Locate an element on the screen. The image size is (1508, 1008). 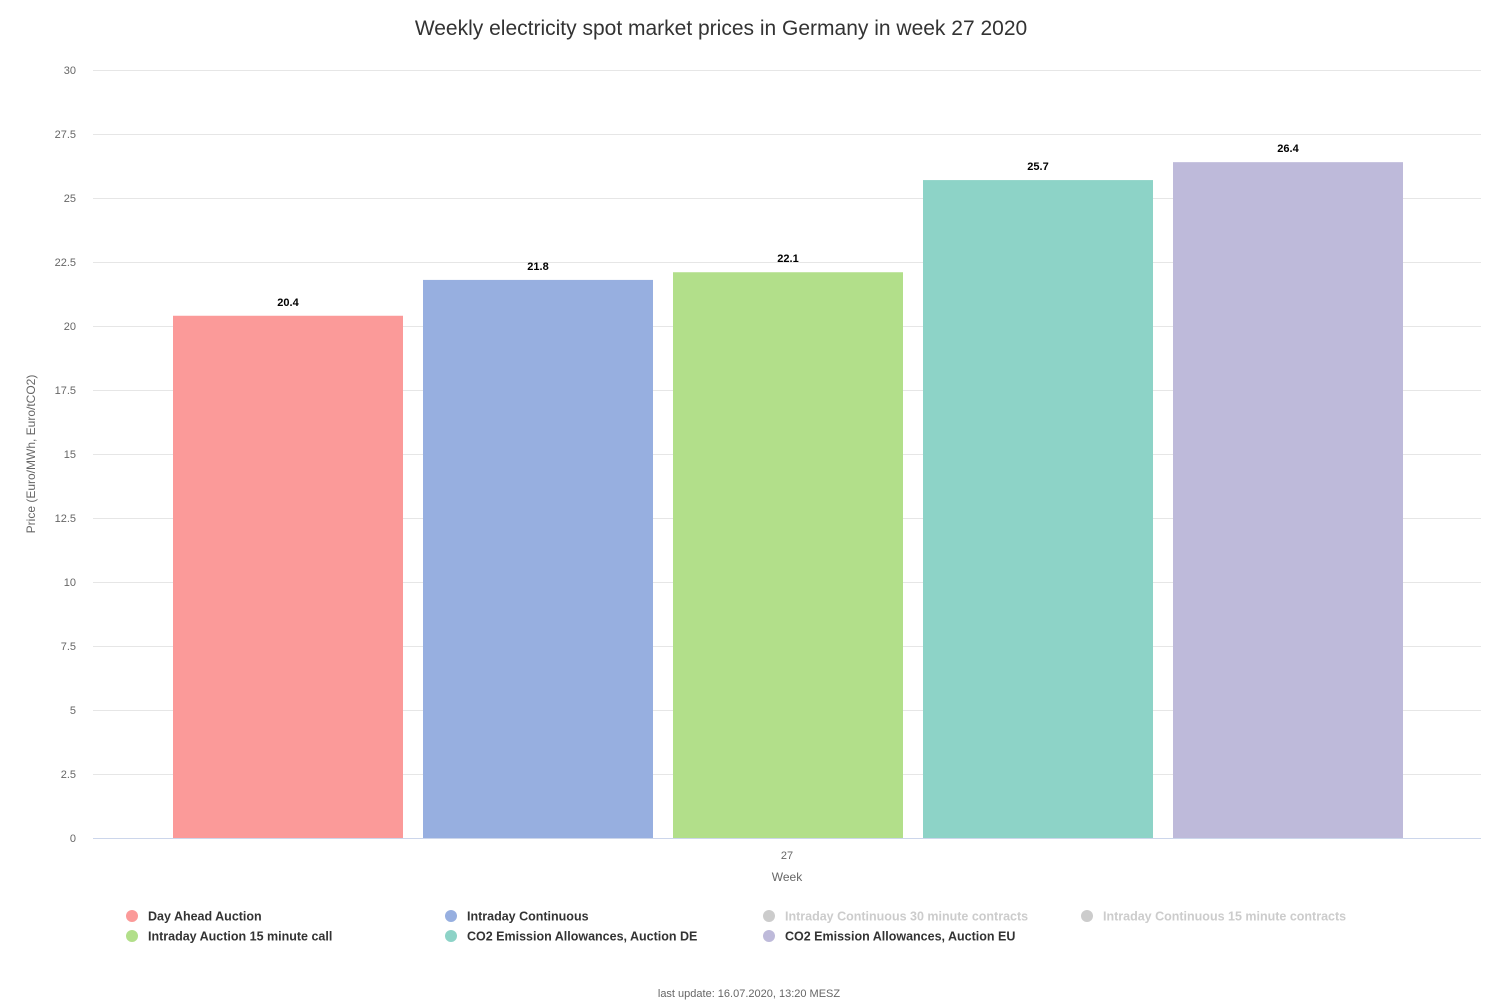
y-tick-label: 15 is located at coordinates (70, 455).